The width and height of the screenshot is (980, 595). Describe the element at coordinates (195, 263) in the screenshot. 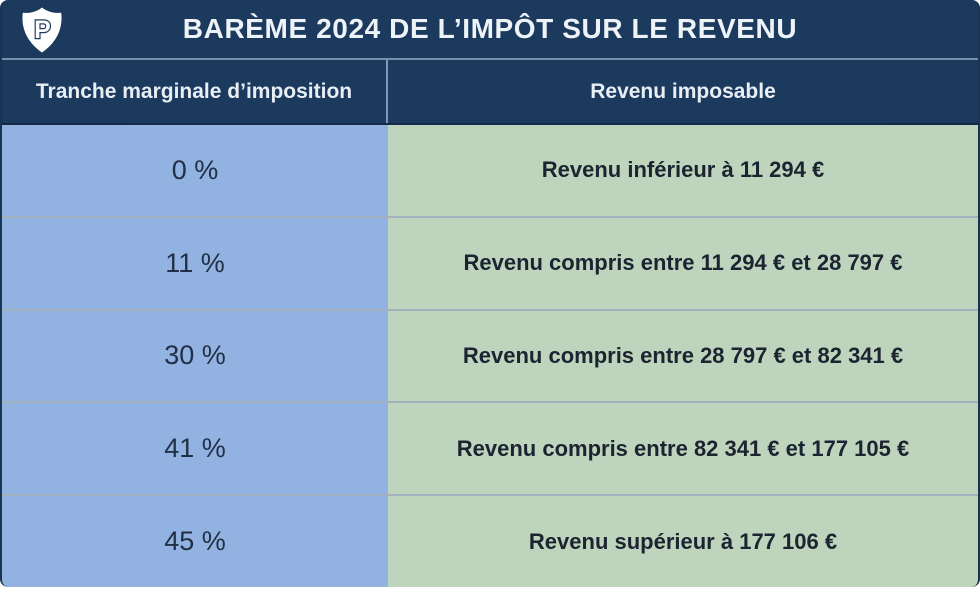

I see `tax-rate-cell: 11 %` at that location.